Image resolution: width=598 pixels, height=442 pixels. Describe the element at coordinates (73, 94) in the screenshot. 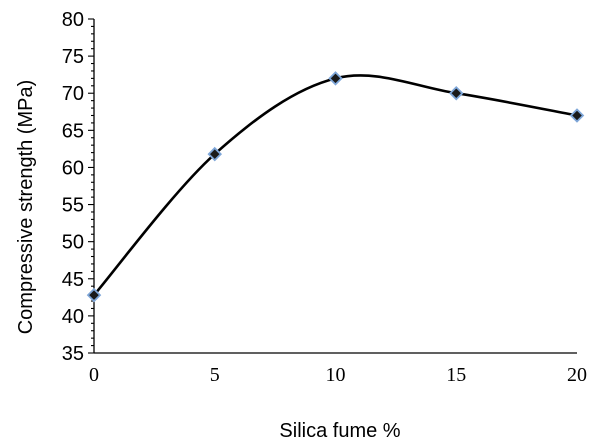

I see `y-tick-label: 70` at that location.